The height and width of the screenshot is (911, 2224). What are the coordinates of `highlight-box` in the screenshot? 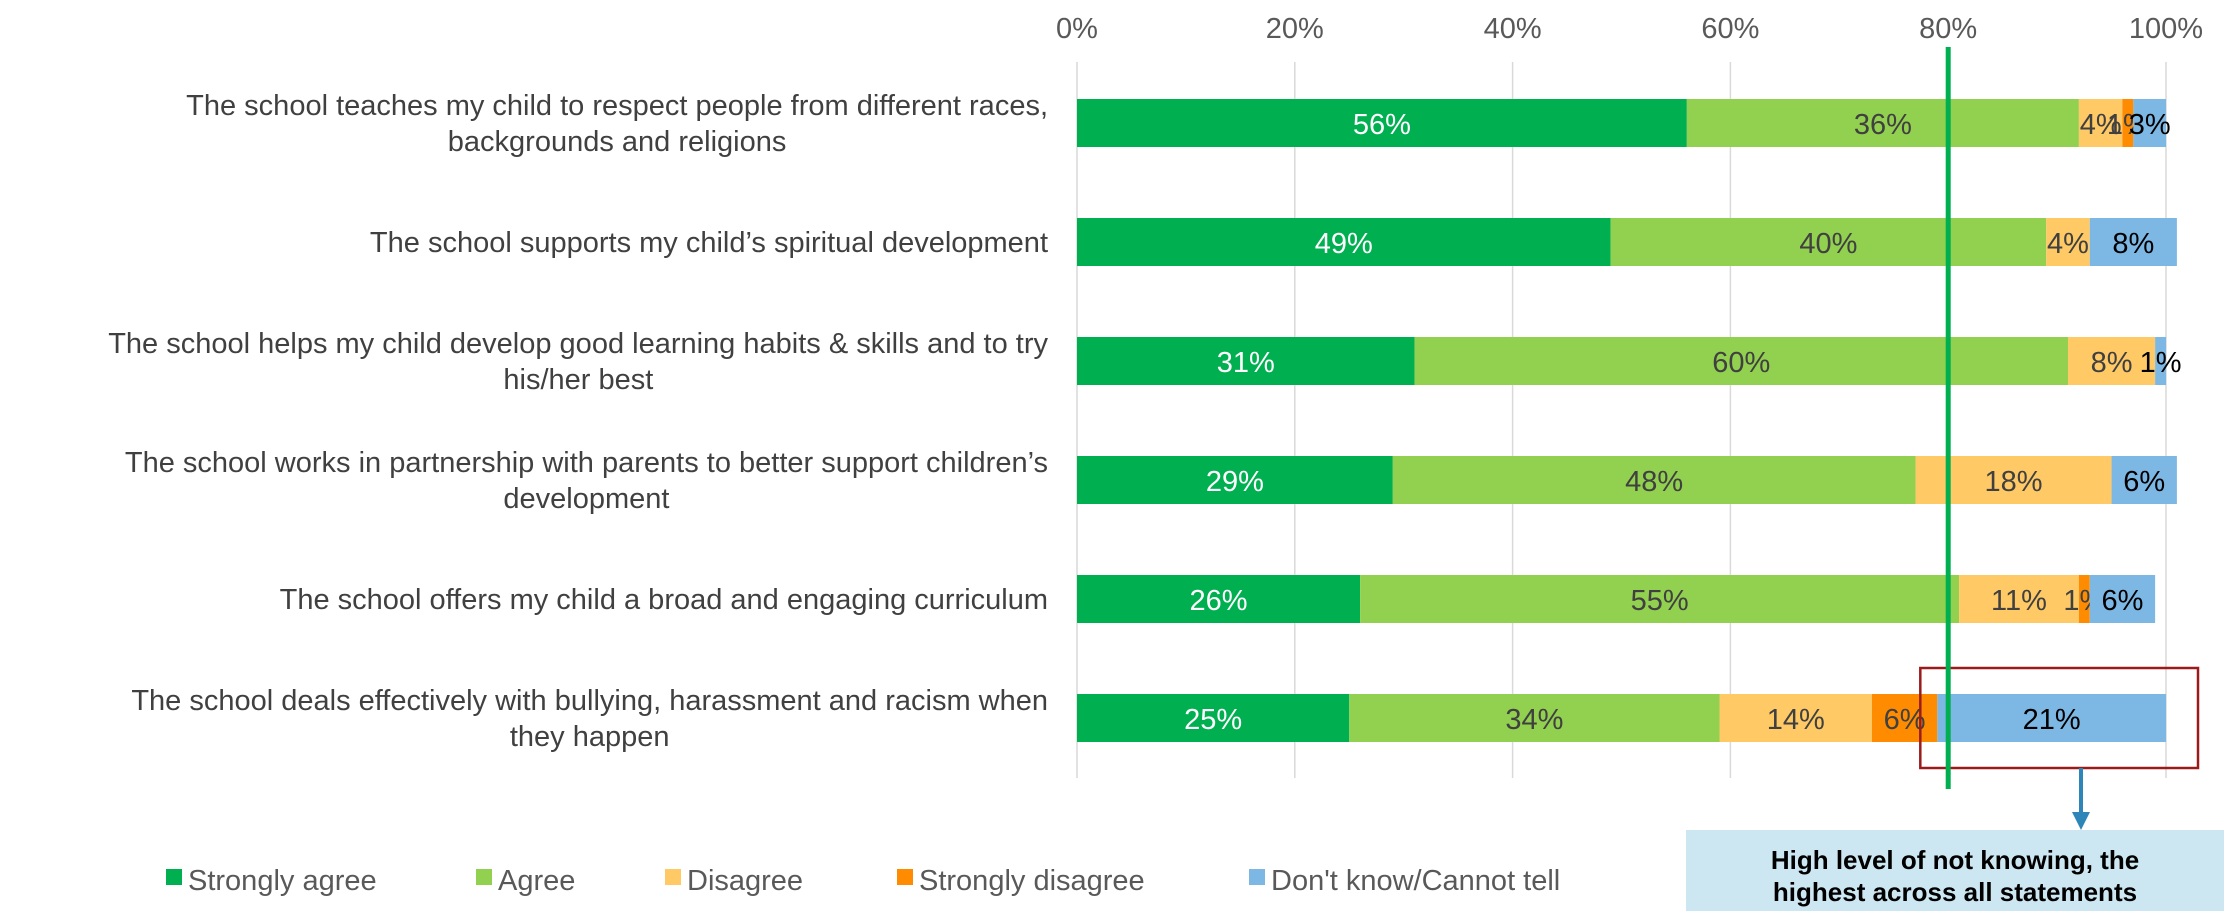 It's located at (2059, 718).